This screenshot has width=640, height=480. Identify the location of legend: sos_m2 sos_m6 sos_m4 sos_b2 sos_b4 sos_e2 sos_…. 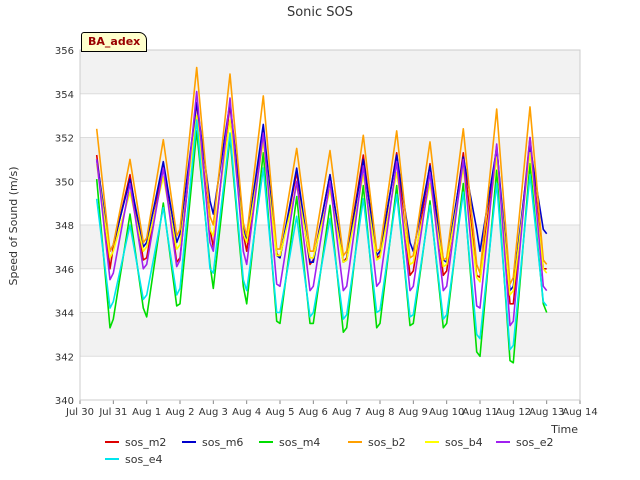
(329, 451).